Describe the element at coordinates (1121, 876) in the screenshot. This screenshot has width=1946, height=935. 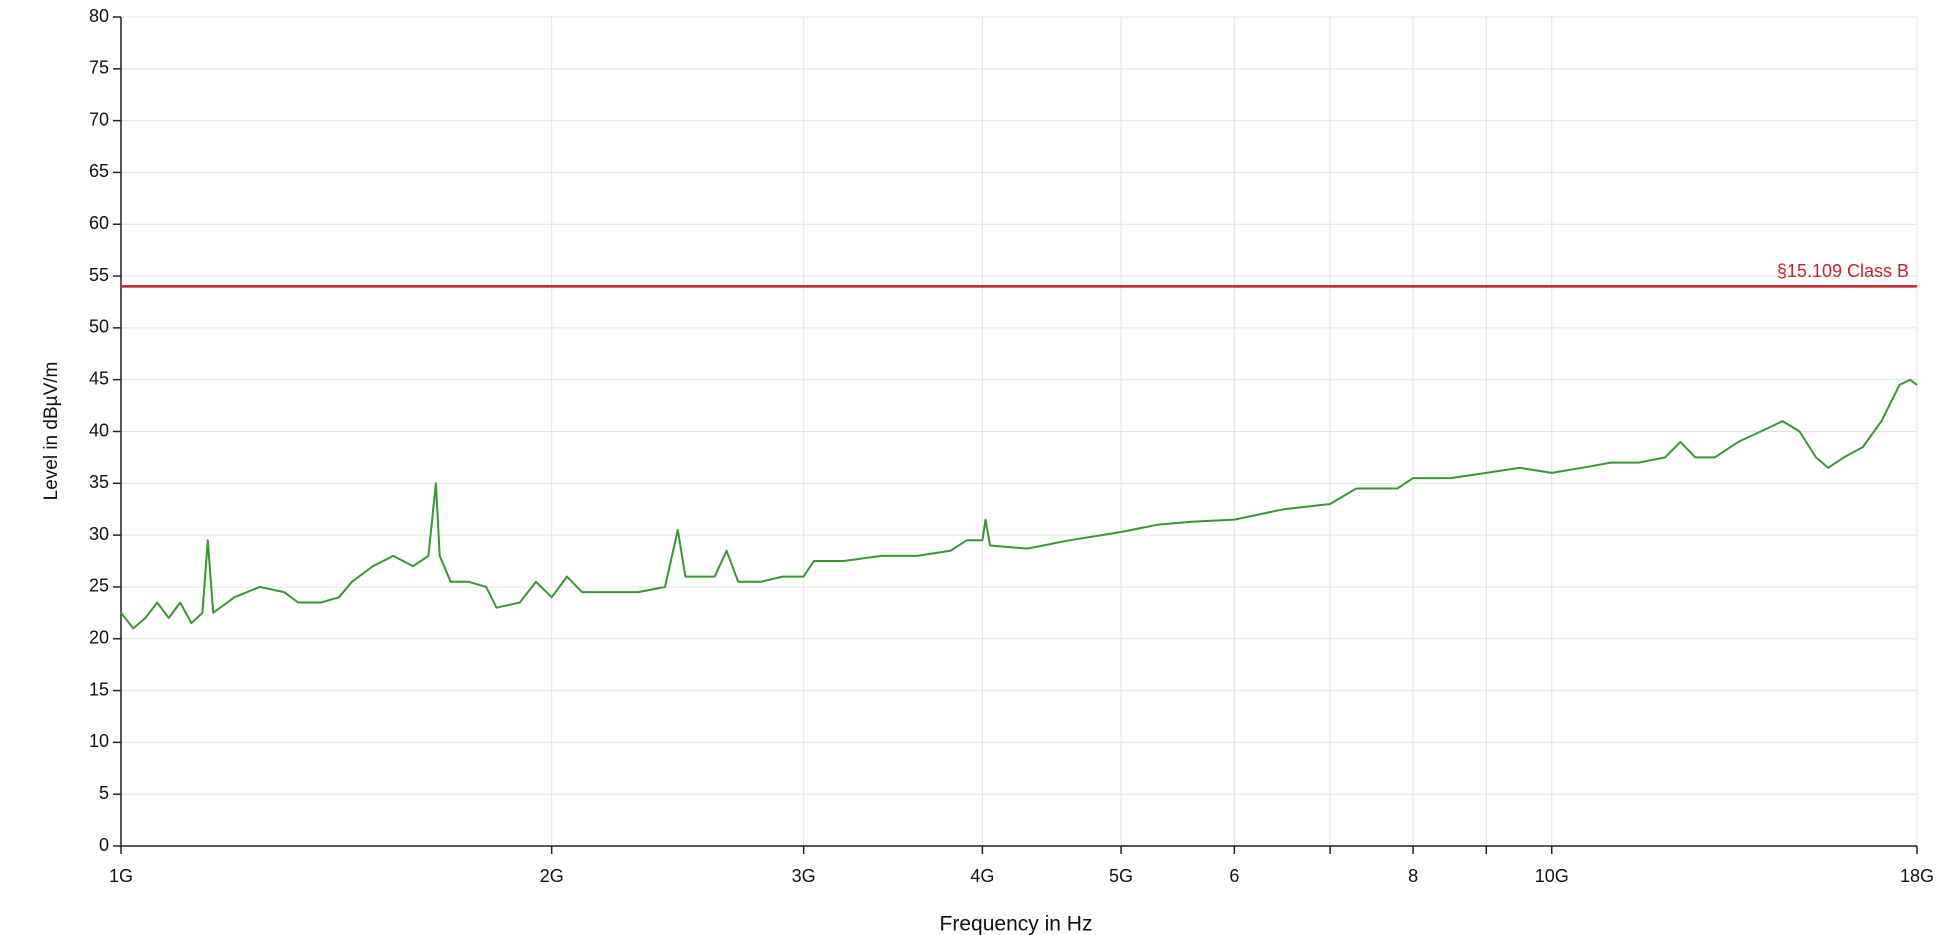
I see `x-tick-label: 5G` at that location.